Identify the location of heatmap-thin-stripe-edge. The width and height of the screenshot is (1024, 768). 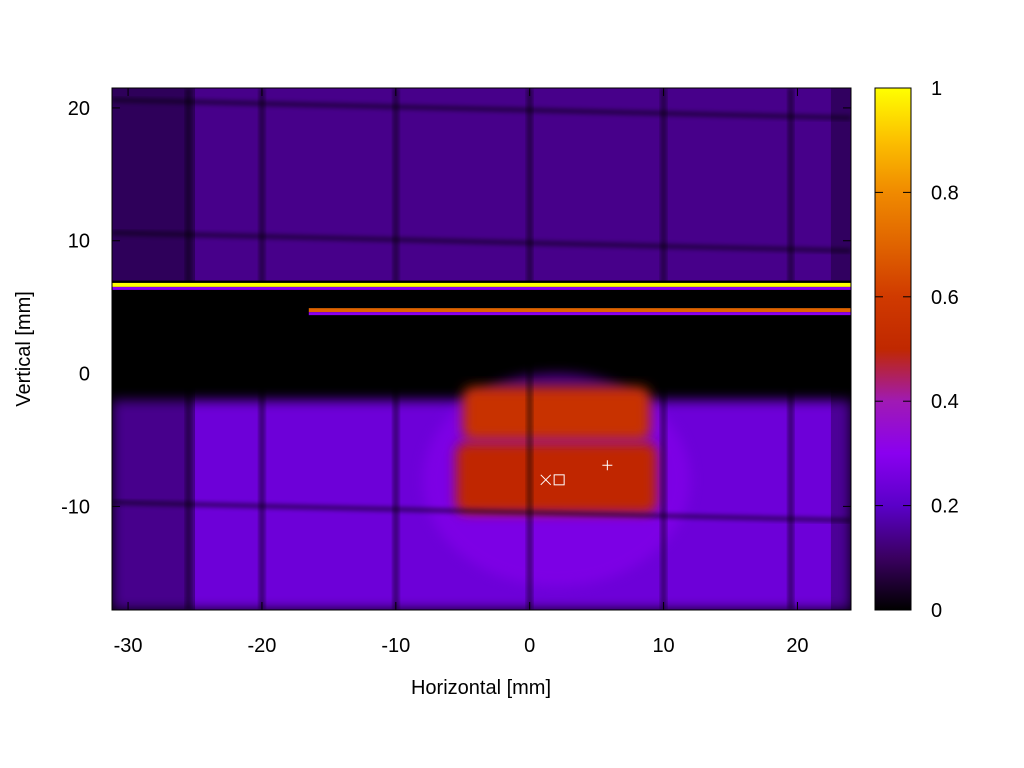
(579, 314).